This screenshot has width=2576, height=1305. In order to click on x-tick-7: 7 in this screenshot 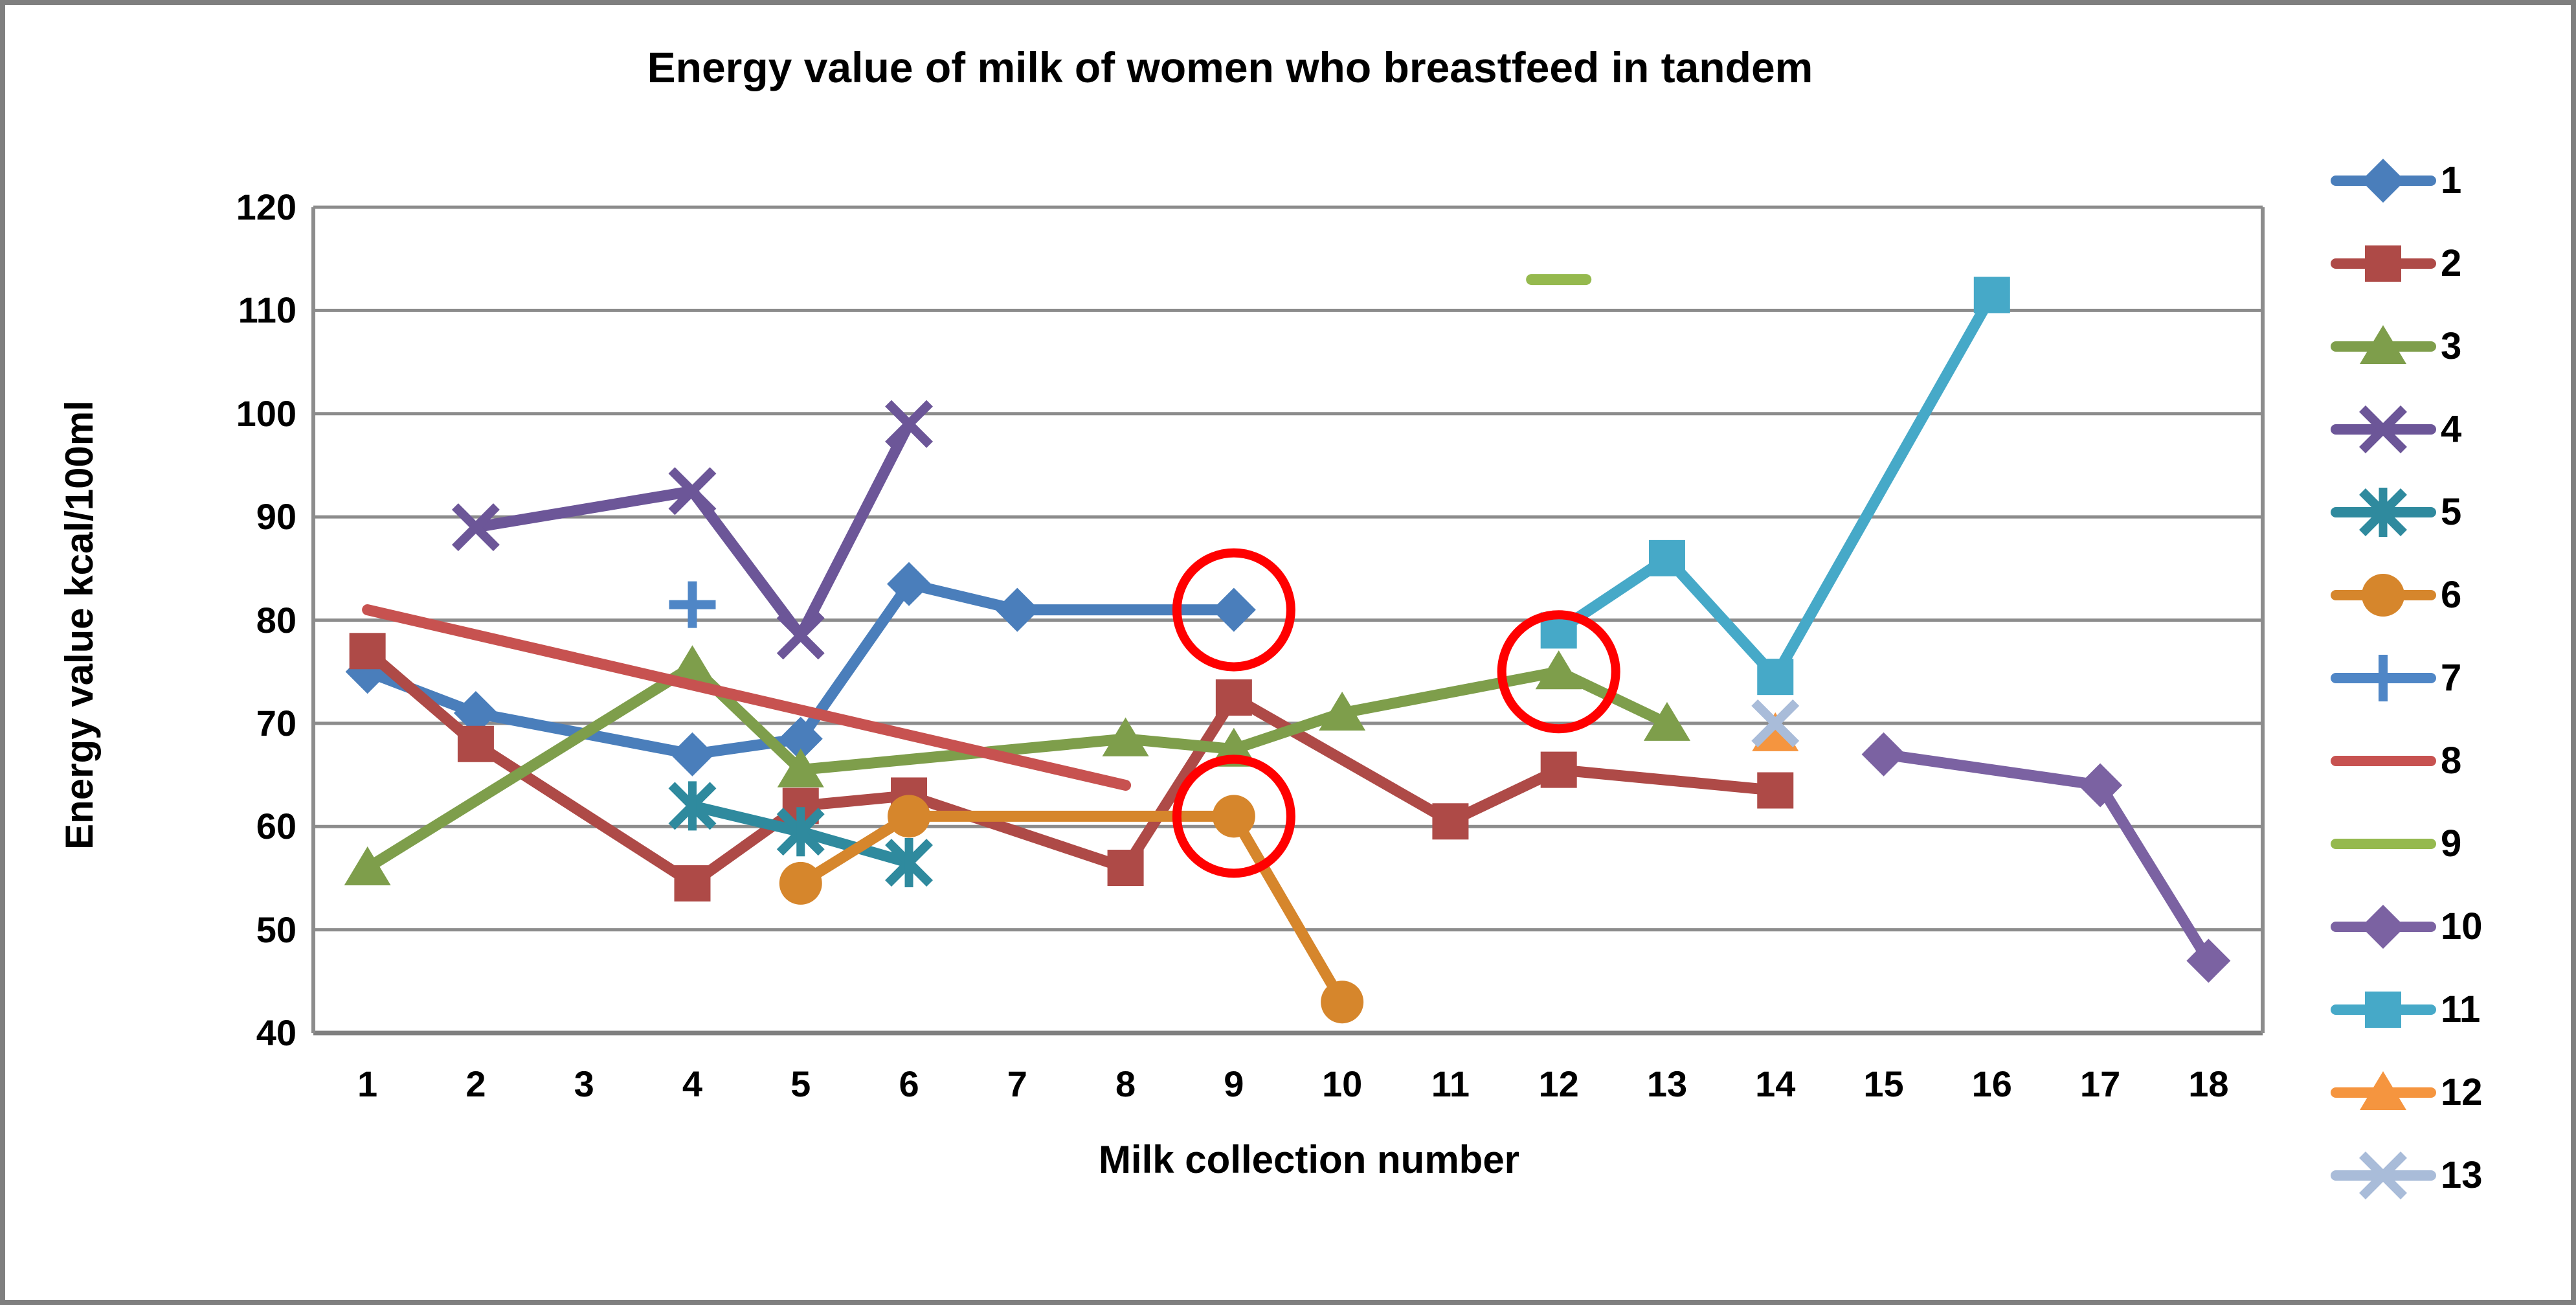, I will do `click(1017, 1083)`.